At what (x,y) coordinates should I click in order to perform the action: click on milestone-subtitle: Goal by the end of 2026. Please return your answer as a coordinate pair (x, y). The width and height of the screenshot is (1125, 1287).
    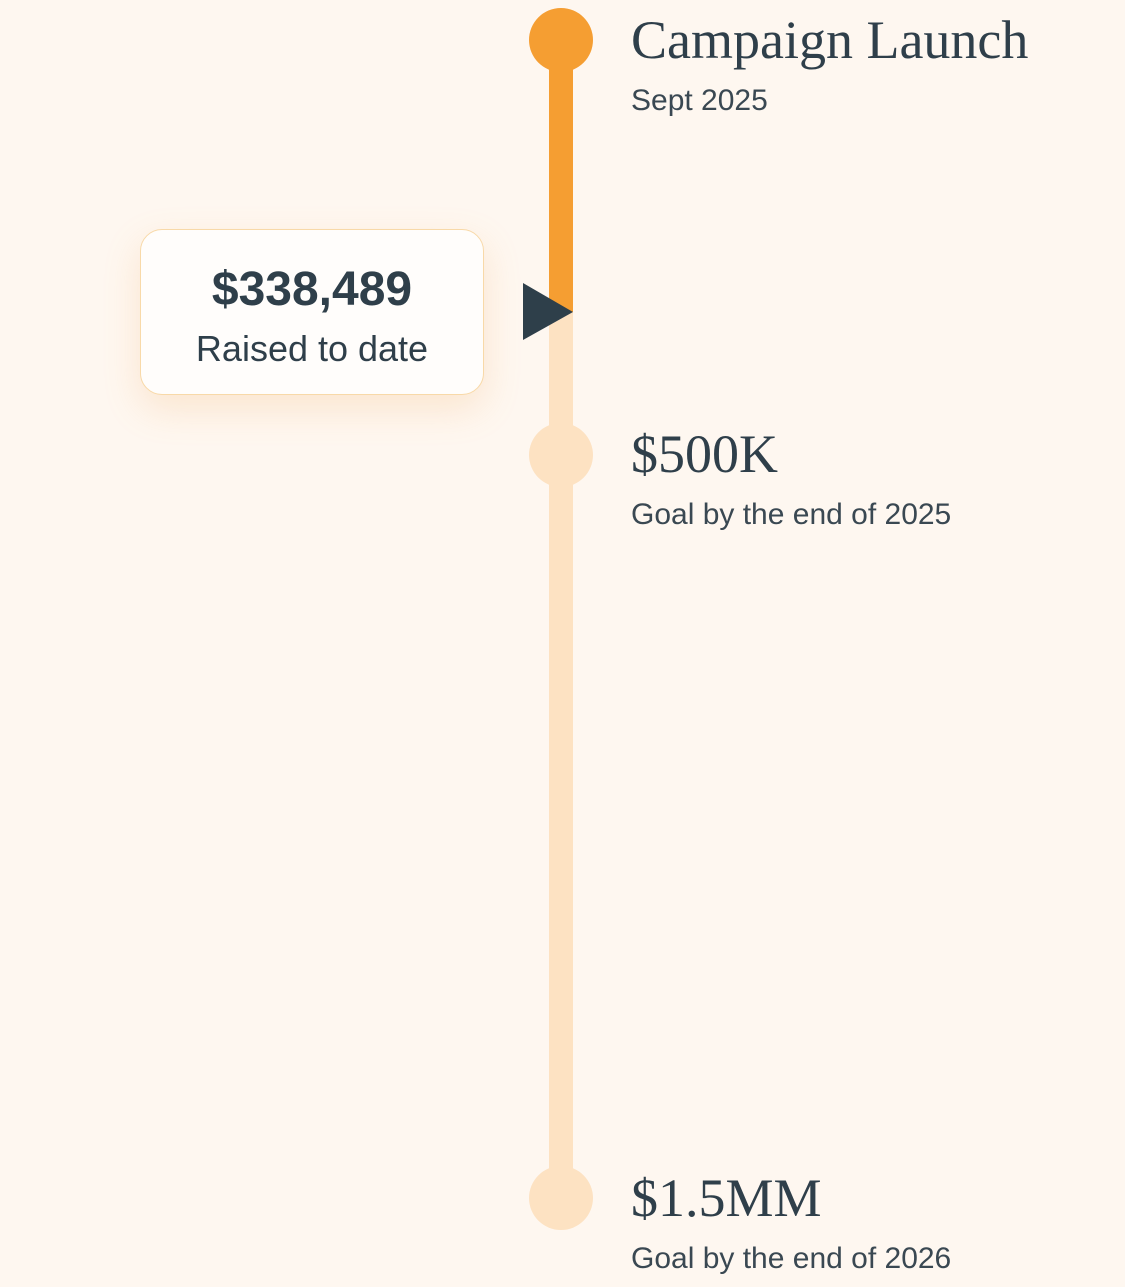
    Looking at the image, I should click on (791, 1258).